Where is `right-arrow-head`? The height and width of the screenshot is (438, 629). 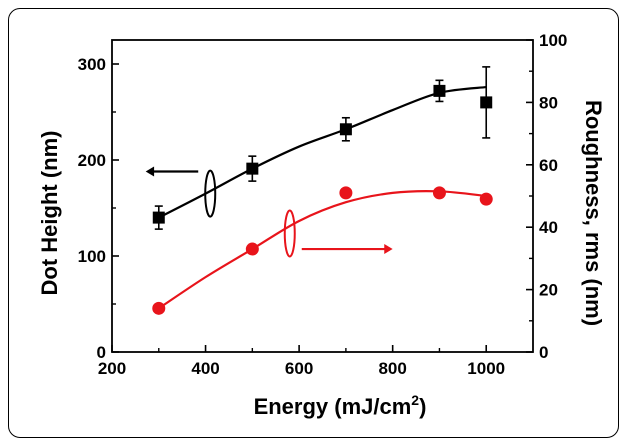
right-arrow-head is located at coordinates (388, 249).